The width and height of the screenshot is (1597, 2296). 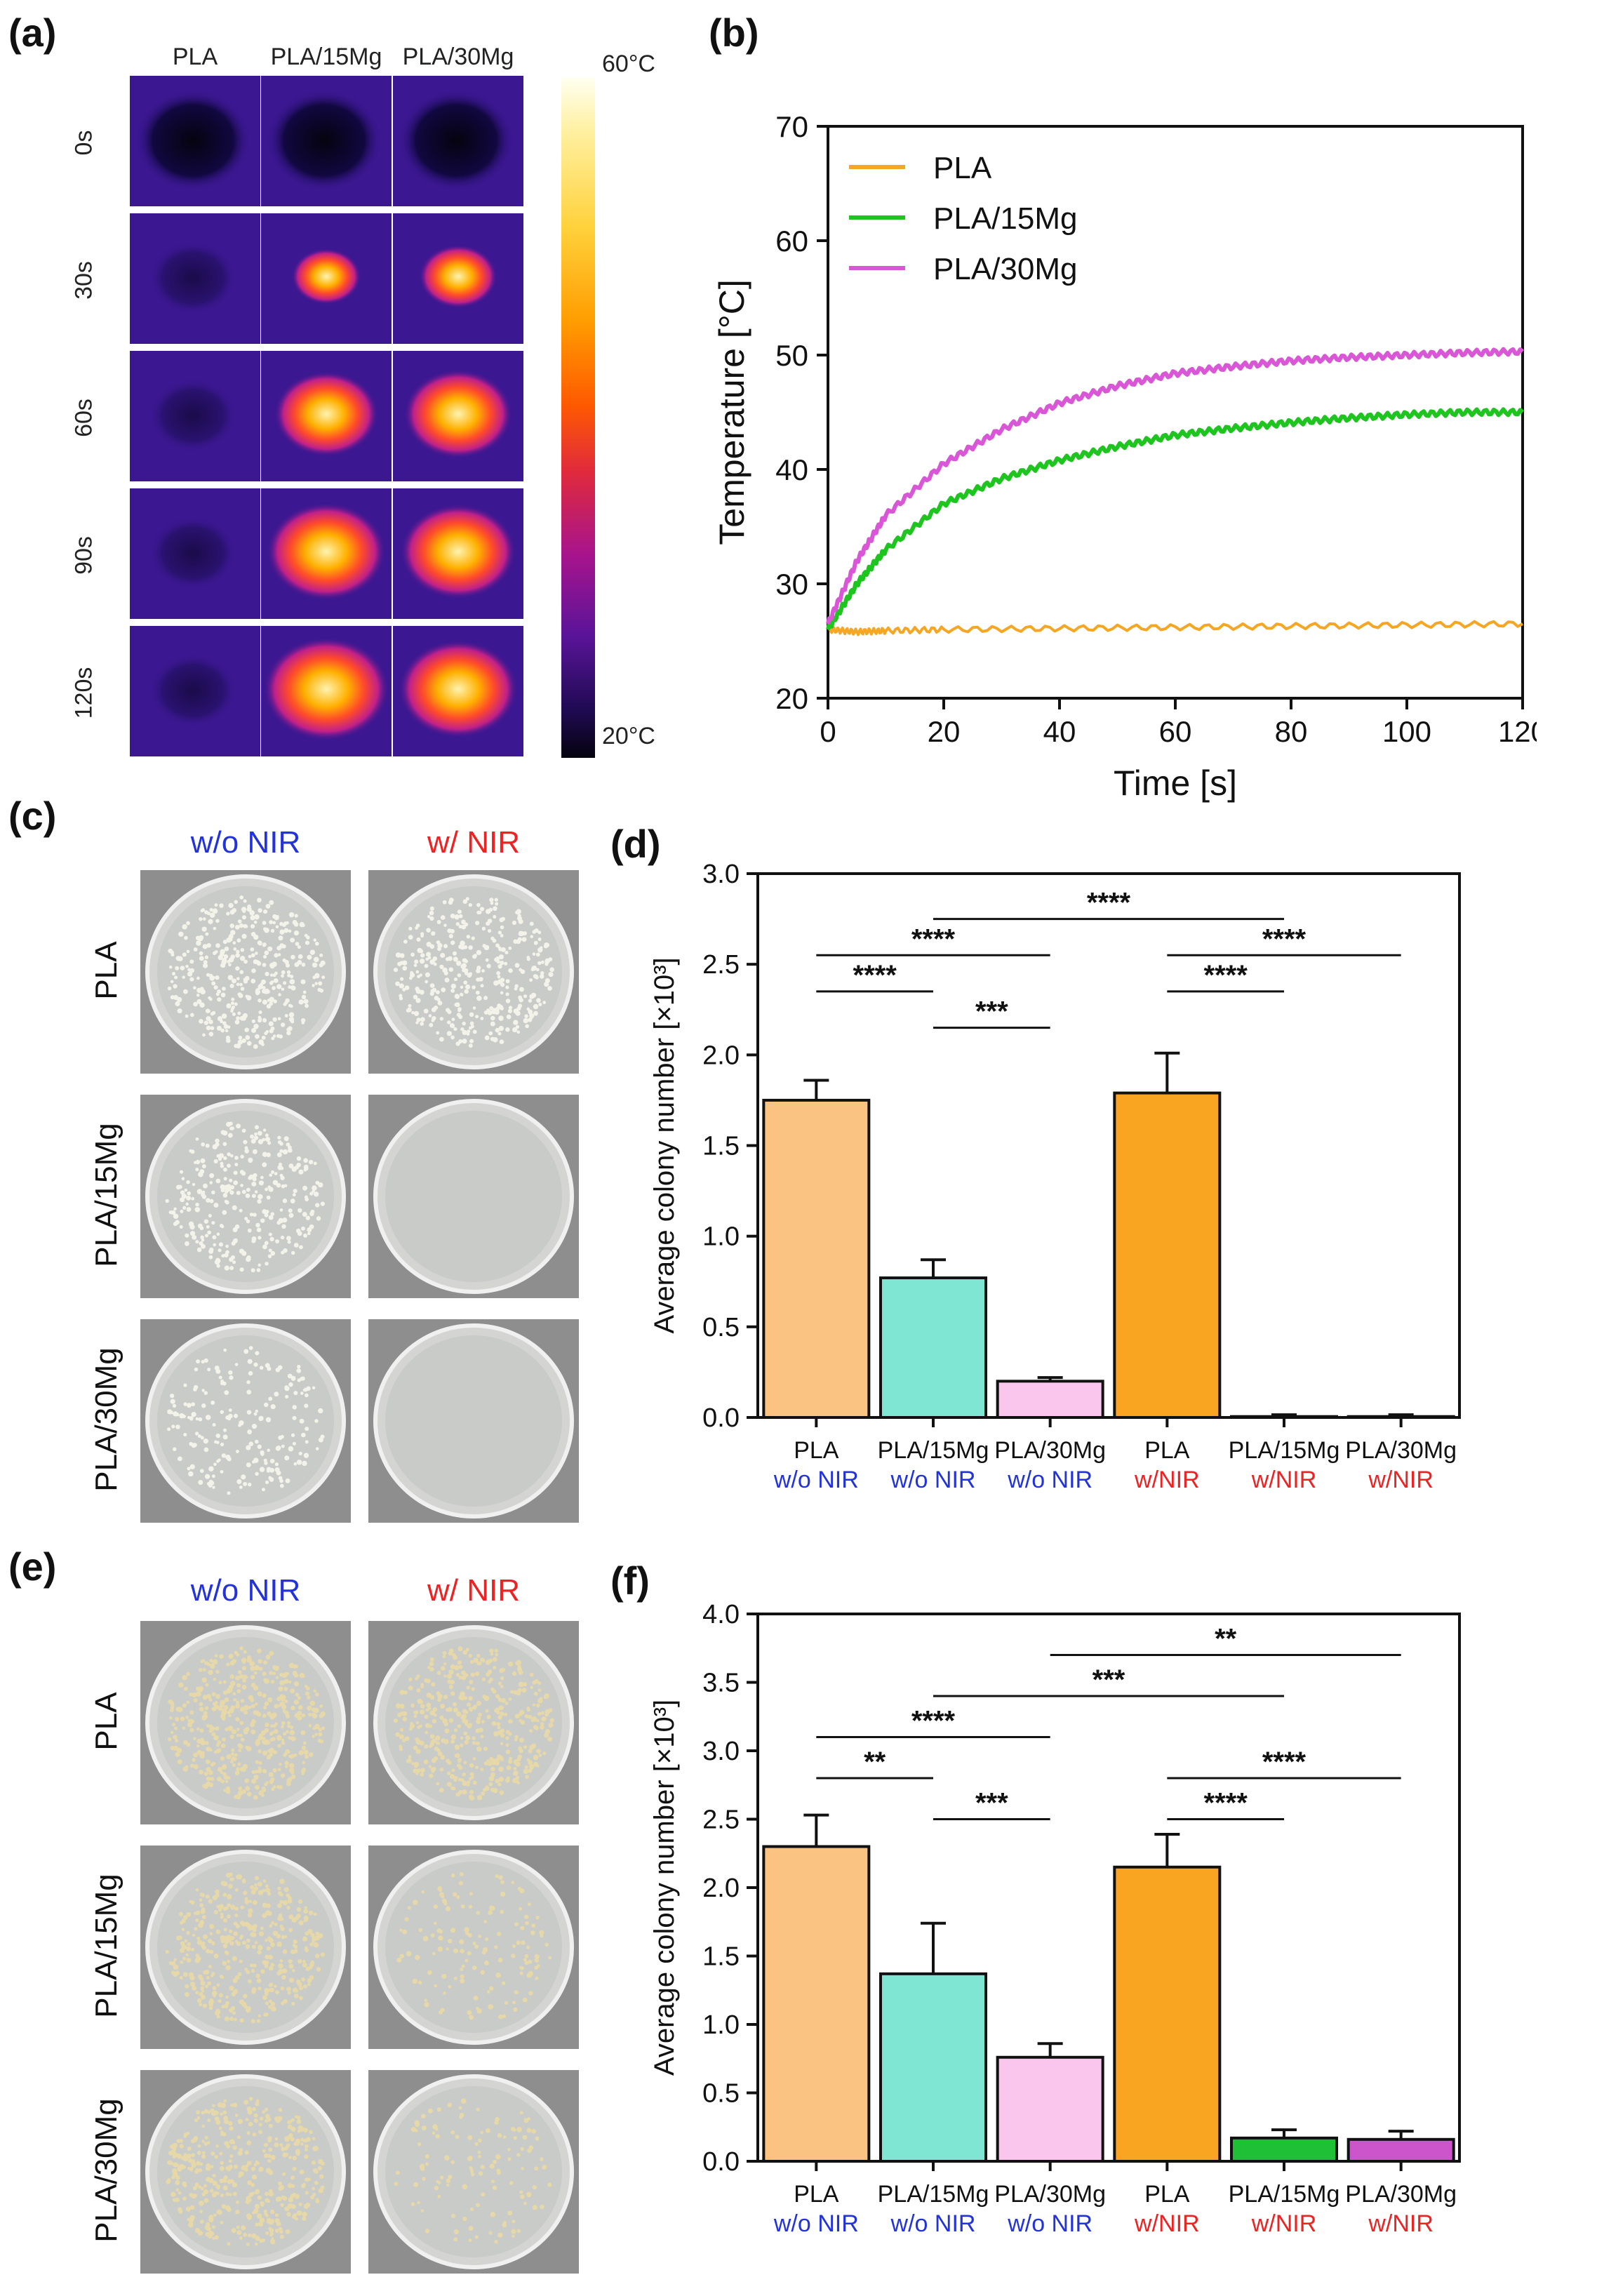 What do you see at coordinates (84, 418) in the screenshot?
I see `thermal-row-header: 60s` at bounding box center [84, 418].